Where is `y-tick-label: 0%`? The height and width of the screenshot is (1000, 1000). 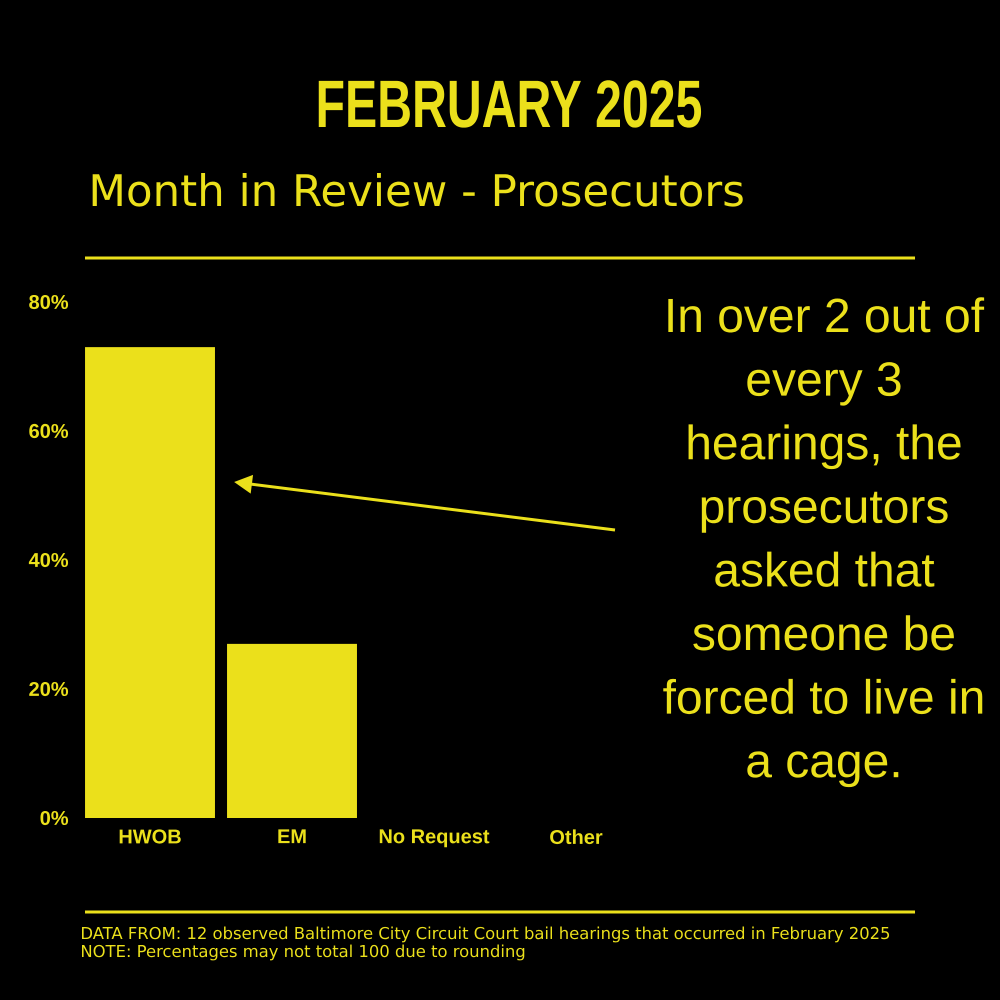 y-tick-label: 0% is located at coordinates (54, 818).